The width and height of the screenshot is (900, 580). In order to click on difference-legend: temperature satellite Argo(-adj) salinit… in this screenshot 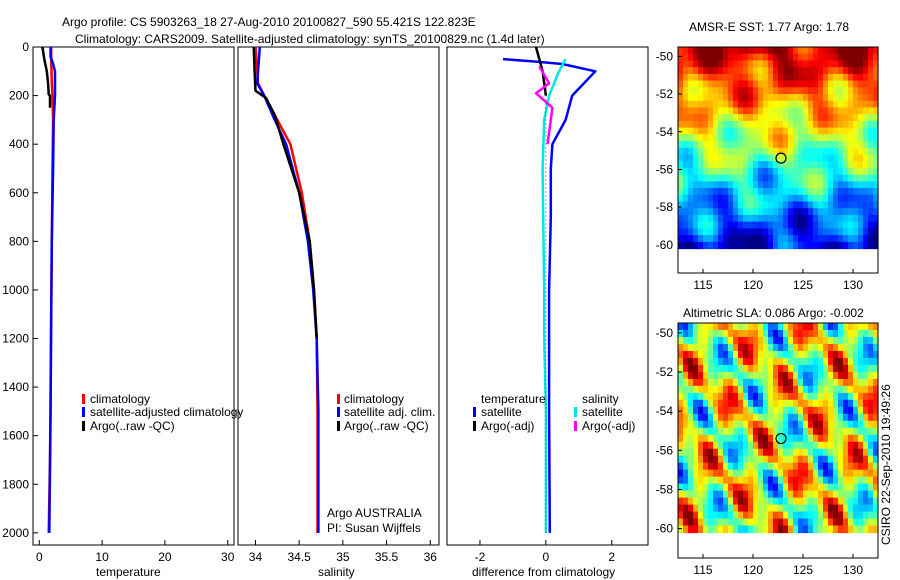, I will do `click(554, 412)`.